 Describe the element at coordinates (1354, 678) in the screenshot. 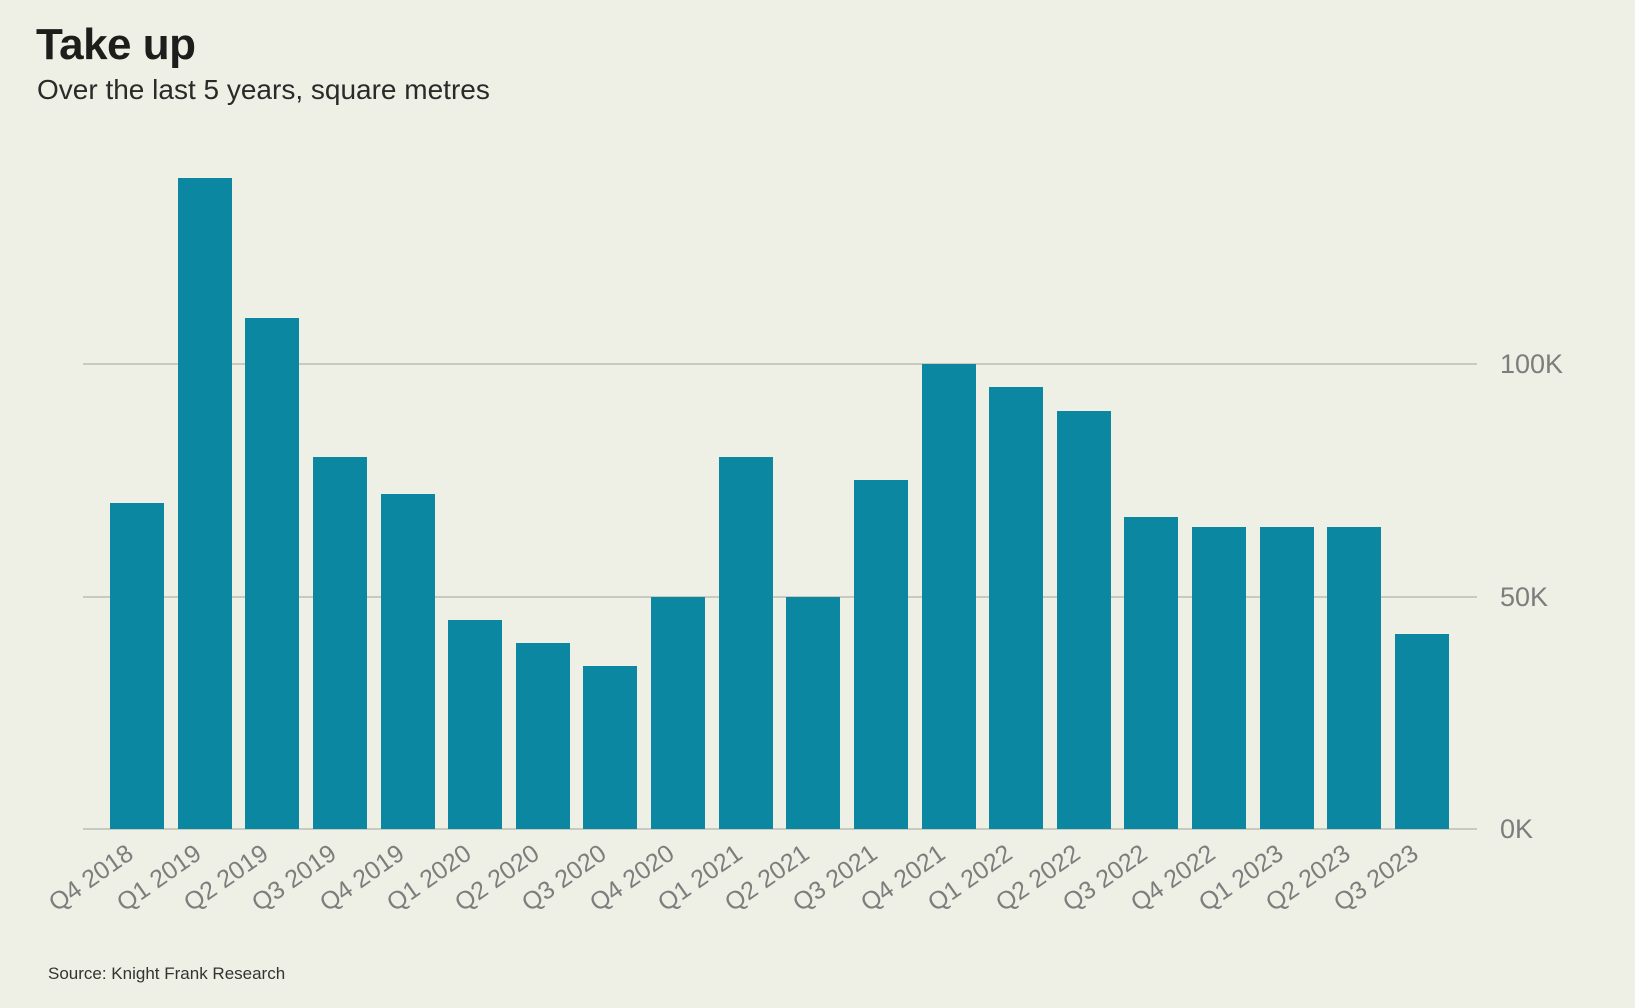

I see `bar-q2-2023` at that location.